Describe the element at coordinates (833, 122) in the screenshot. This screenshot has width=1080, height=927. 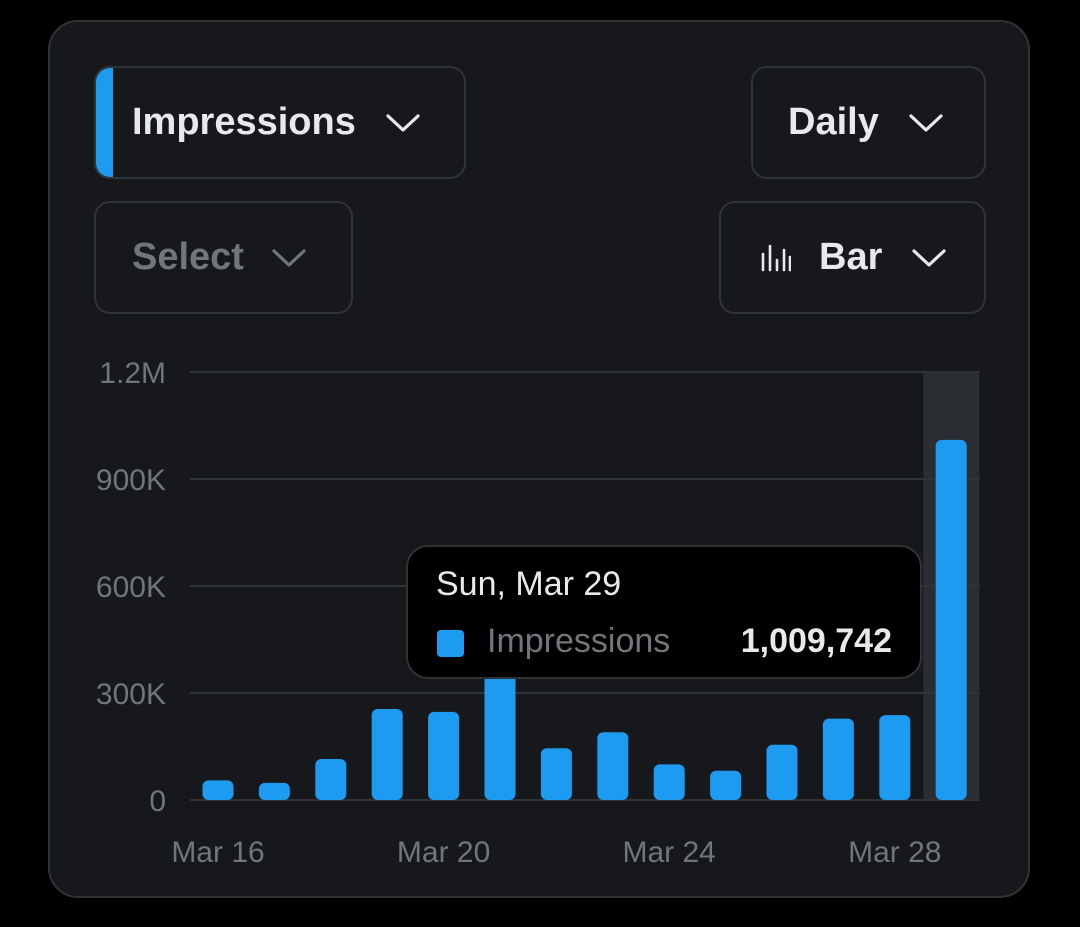
I see `period-dropdown-label: Daily` at that location.